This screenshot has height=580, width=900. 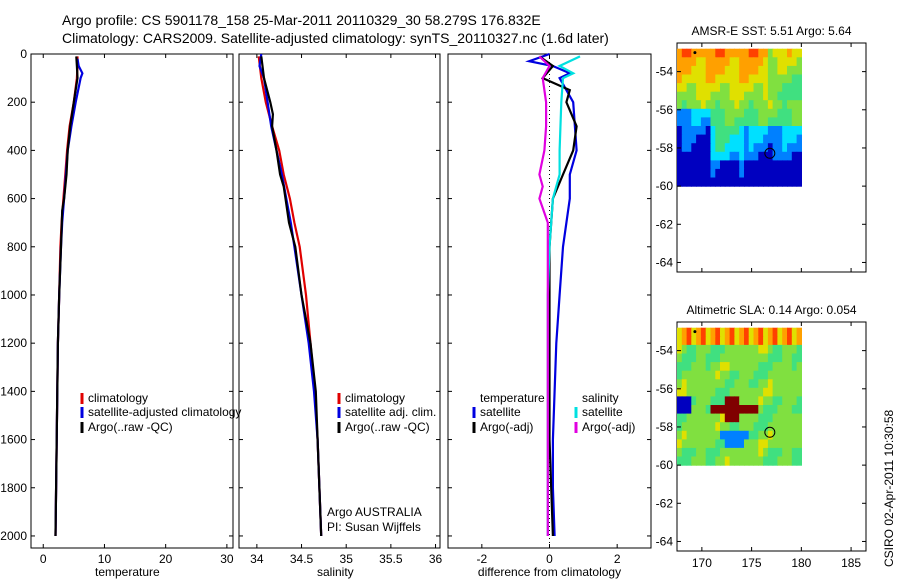 What do you see at coordinates (302, 559) in the screenshot?
I see `x-tick-label: 34.5` at bounding box center [302, 559].